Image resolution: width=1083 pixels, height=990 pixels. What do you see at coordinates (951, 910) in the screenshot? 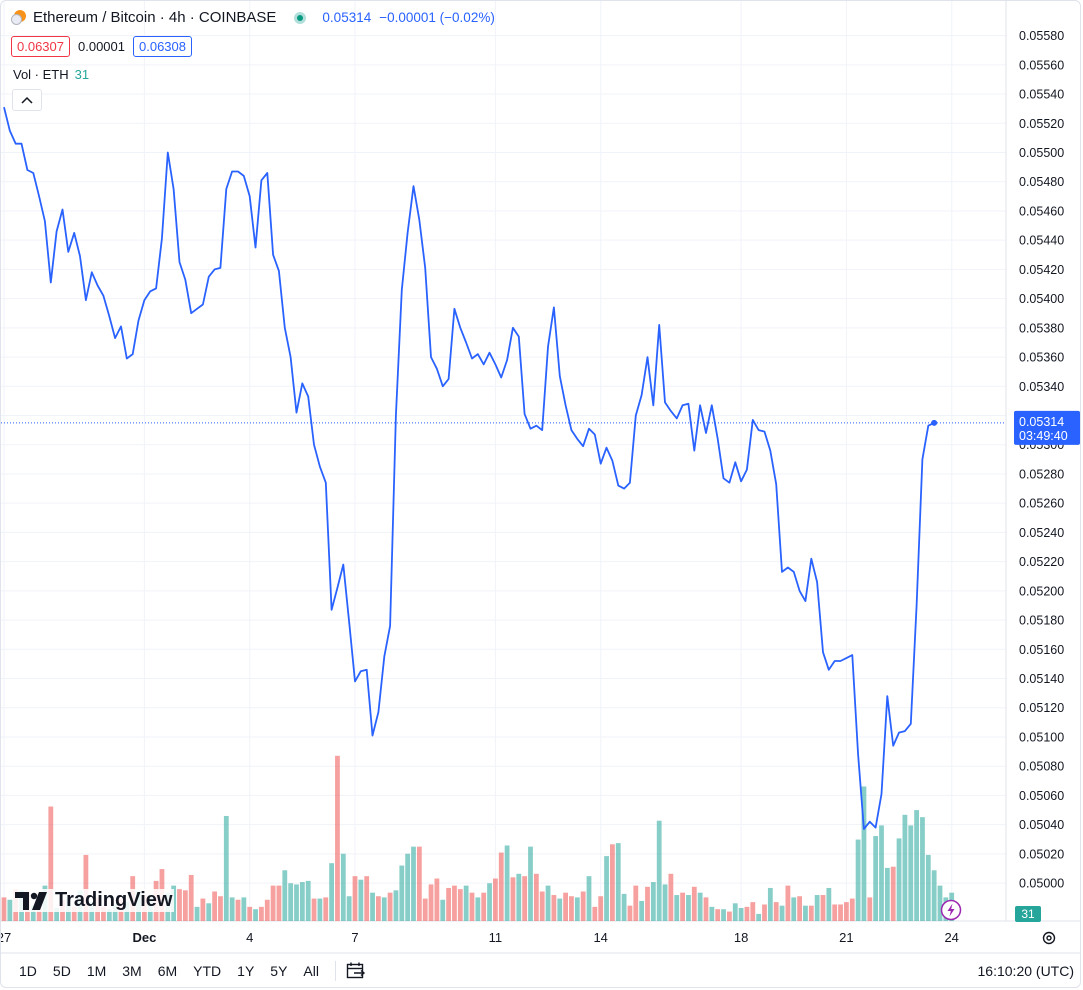
I see `lightning-icon` at bounding box center [951, 910].